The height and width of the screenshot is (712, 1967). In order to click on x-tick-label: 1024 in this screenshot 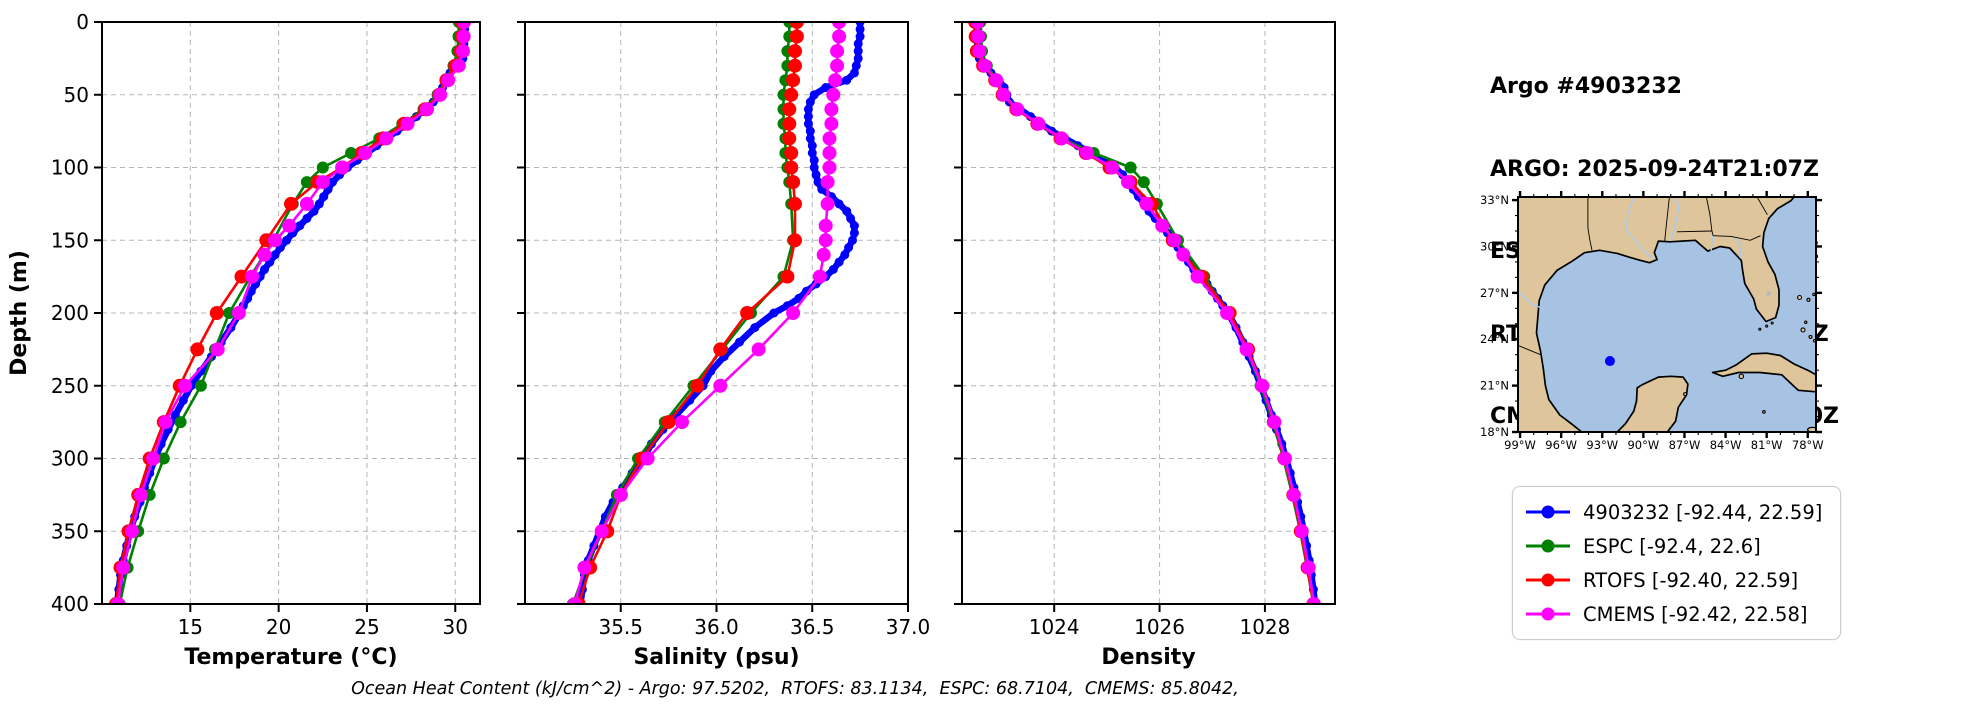, I will do `click(1054, 627)`.